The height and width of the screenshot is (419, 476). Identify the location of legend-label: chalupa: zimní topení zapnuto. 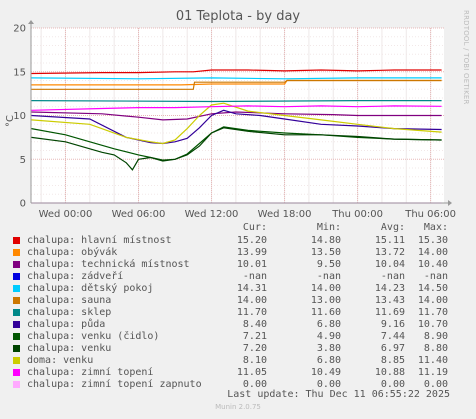
(114, 384).